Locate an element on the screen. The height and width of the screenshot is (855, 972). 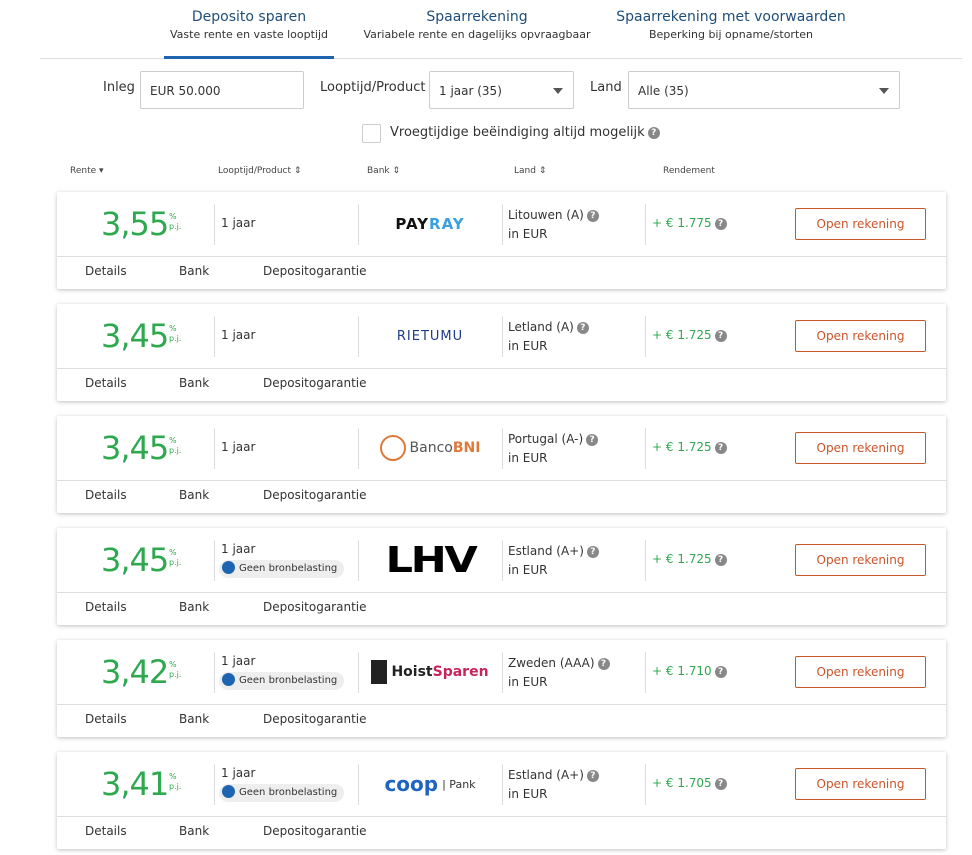
bank-logo: HoistSparen is located at coordinates (430, 672).